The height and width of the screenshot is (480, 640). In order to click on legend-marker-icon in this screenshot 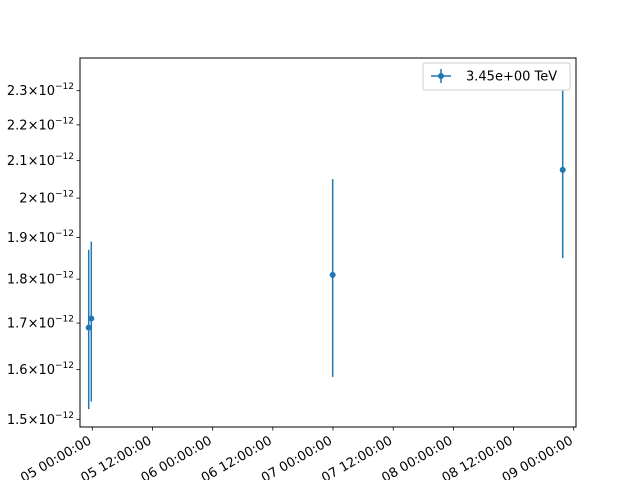, I will do `click(441, 76)`.